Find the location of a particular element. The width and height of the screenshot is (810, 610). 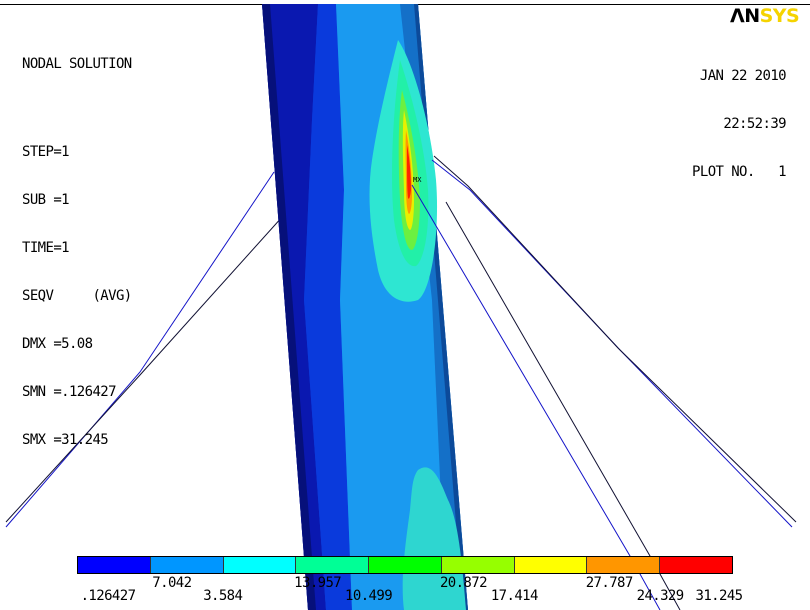

contour-legend-bar is located at coordinates (405, 565).